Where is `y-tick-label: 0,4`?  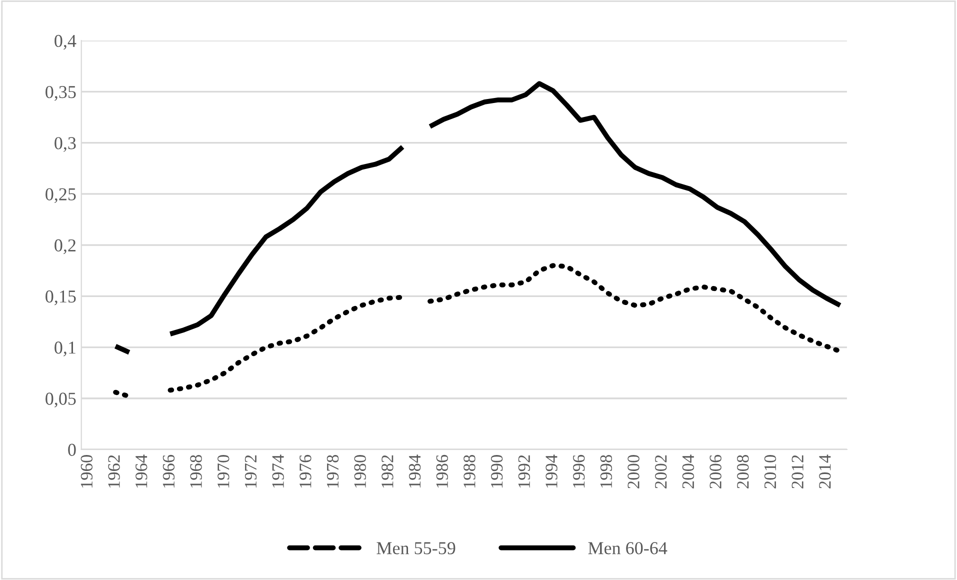 y-tick-label: 0,4 is located at coordinates (65, 42).